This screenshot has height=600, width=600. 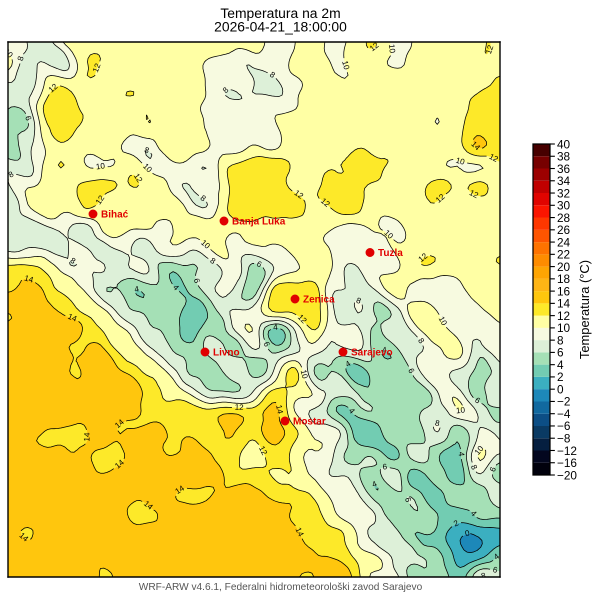 I want to click on svg-text: Mostar, so click(x=309, y=422).